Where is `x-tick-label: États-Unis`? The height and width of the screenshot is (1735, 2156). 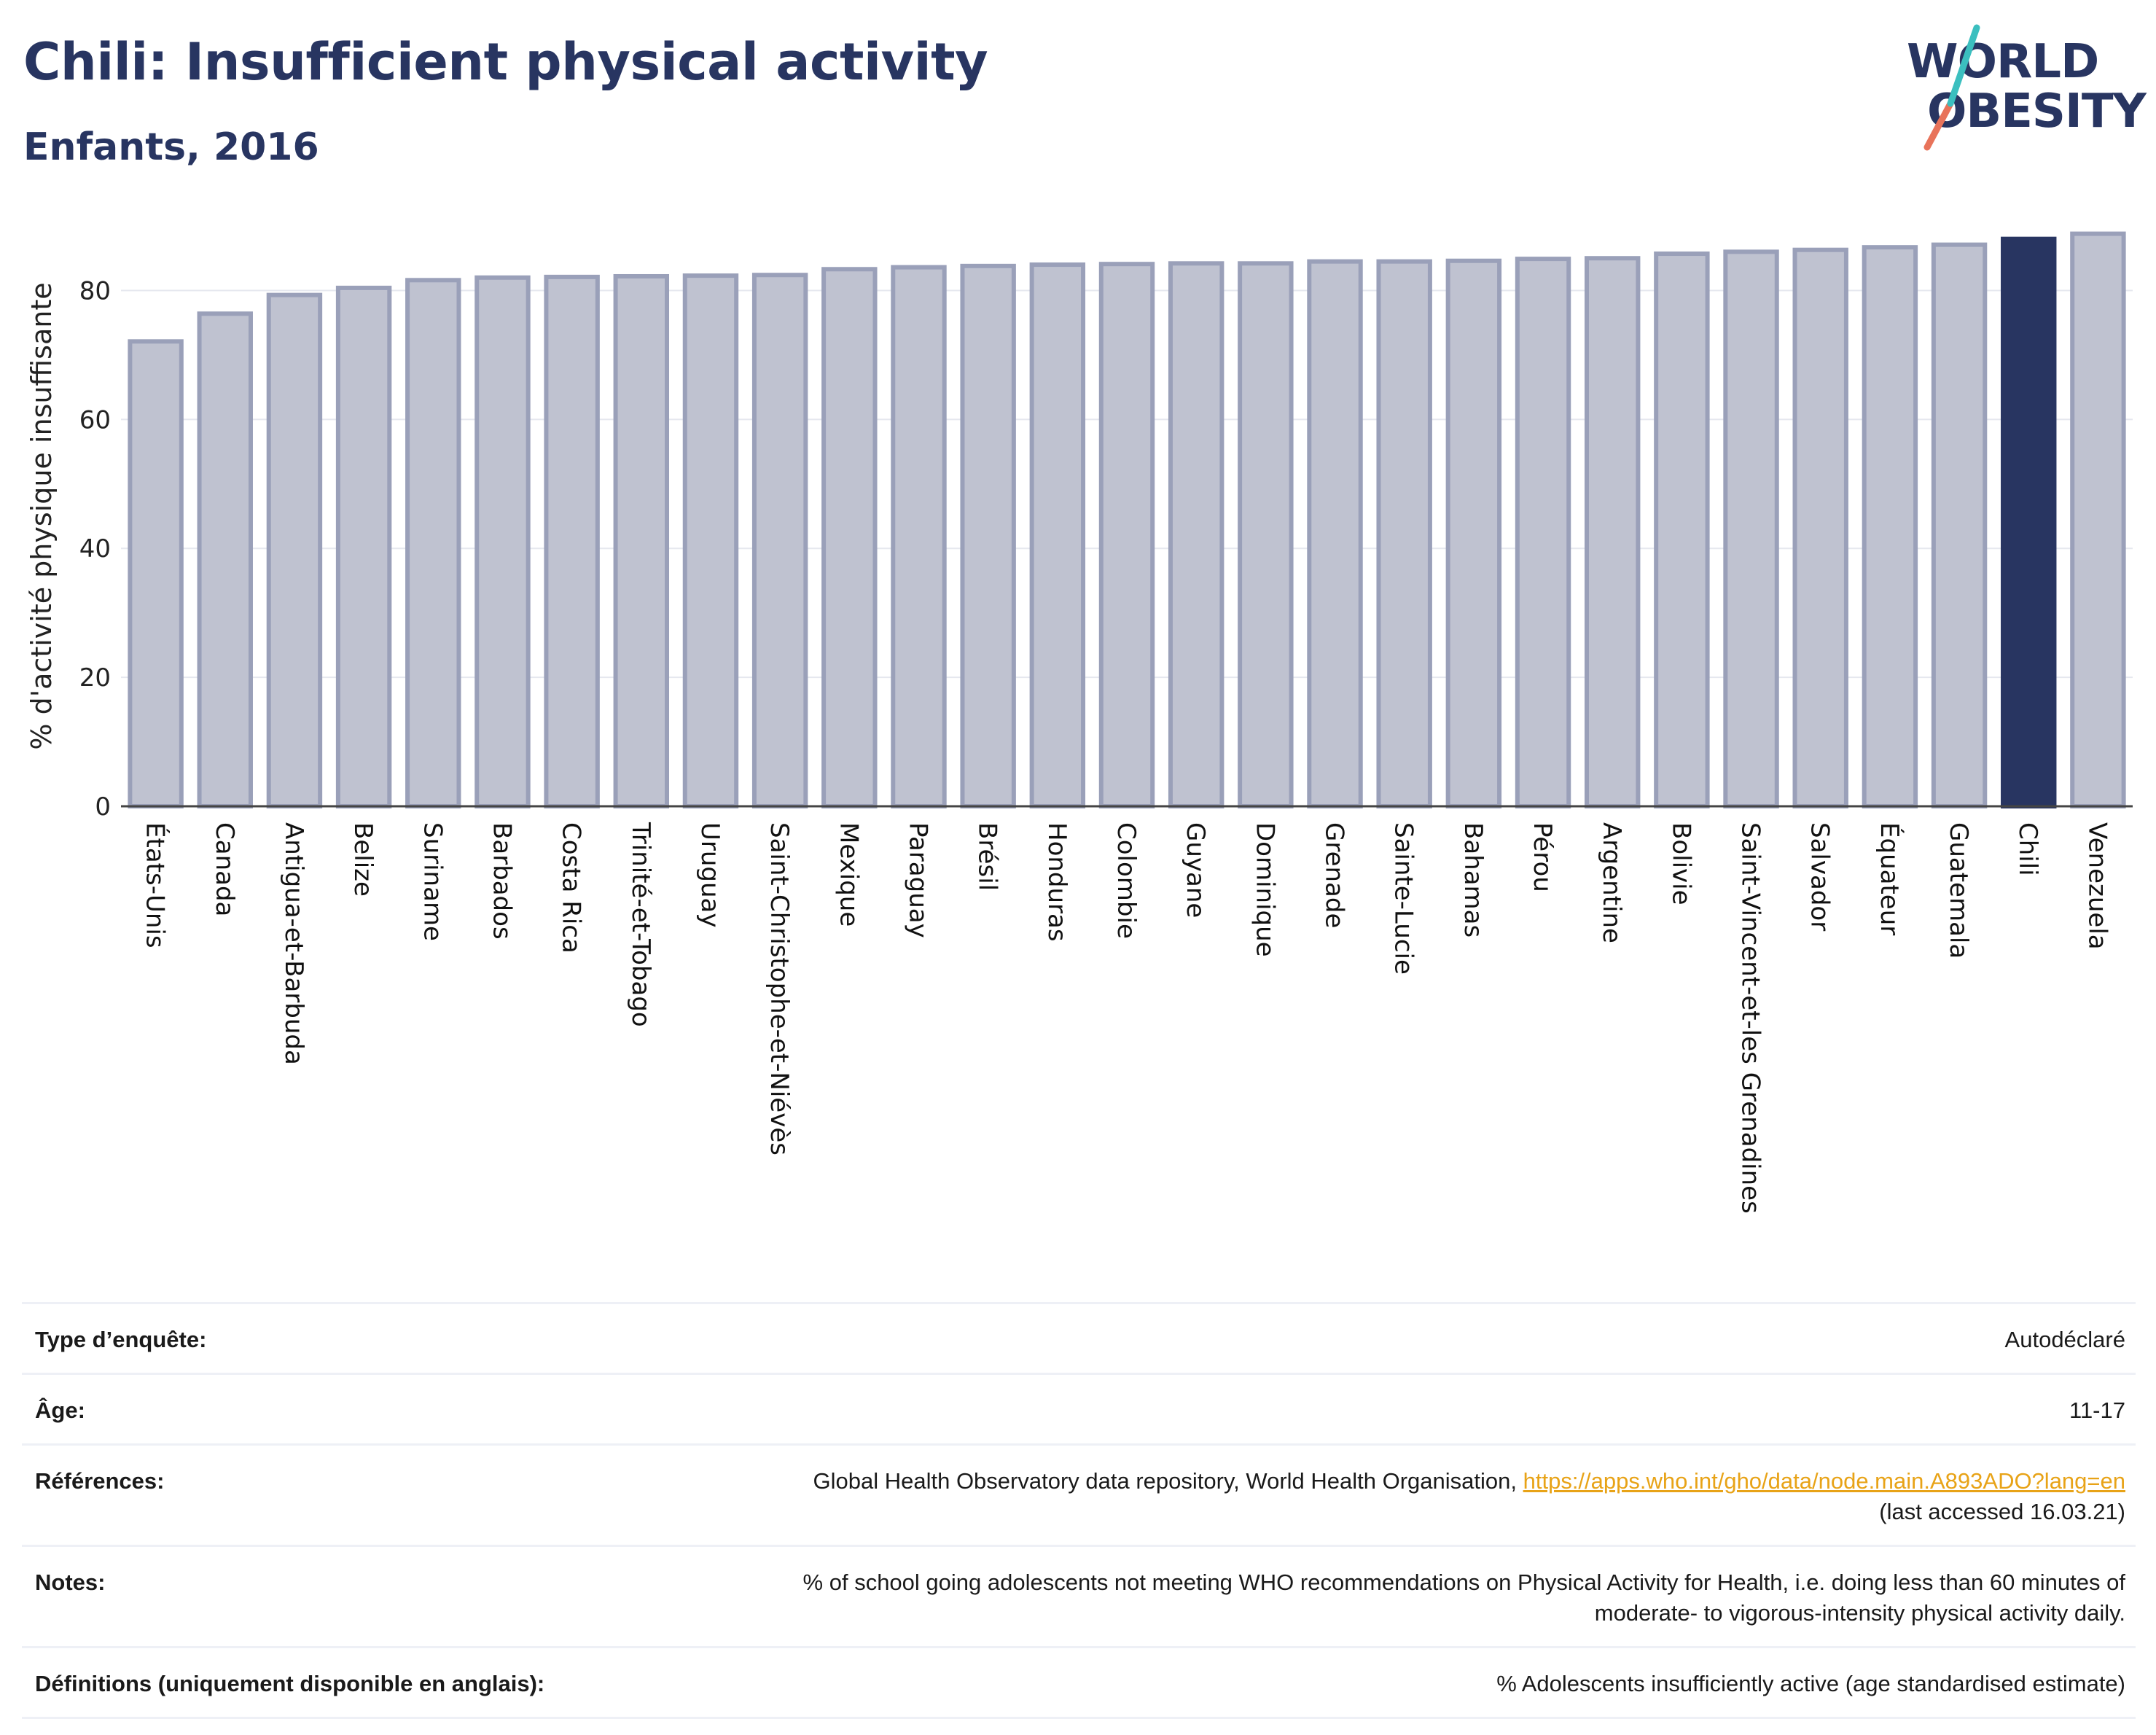
x-tick-label: États-Unis is located at coordinates (156, 885).